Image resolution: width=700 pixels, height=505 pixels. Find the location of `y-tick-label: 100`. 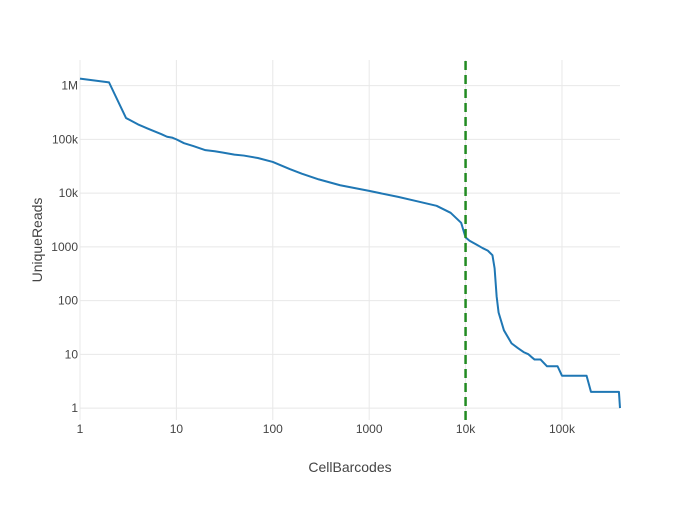

y-tick-label: 100 is located at coordinates (68, 301).